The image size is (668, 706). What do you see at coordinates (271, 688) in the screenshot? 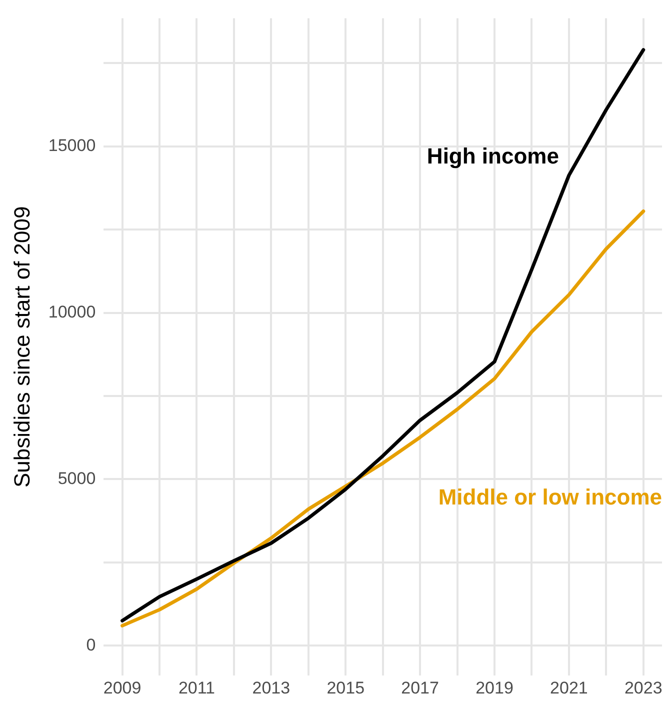
I see `x-tick-label: 2013` at bounding box center [271, 688].